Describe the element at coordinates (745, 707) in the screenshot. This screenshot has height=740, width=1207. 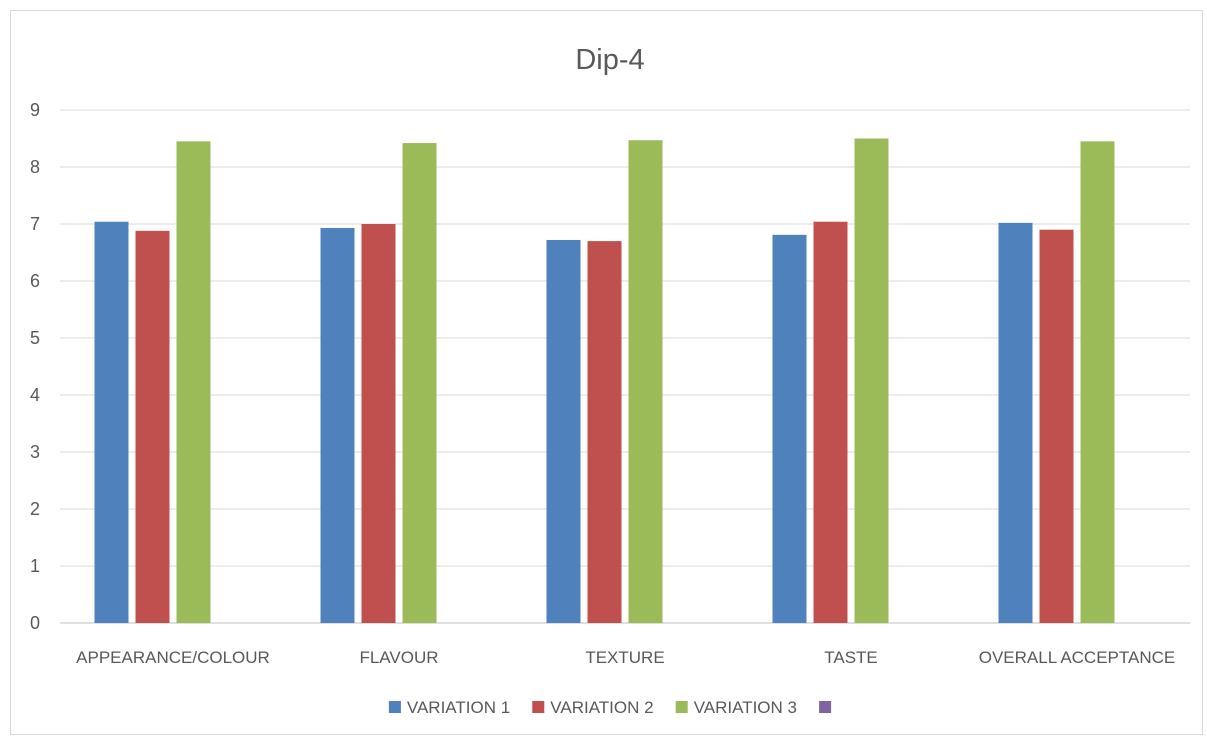
I see `legend-label: VARIATION 3` at that location.